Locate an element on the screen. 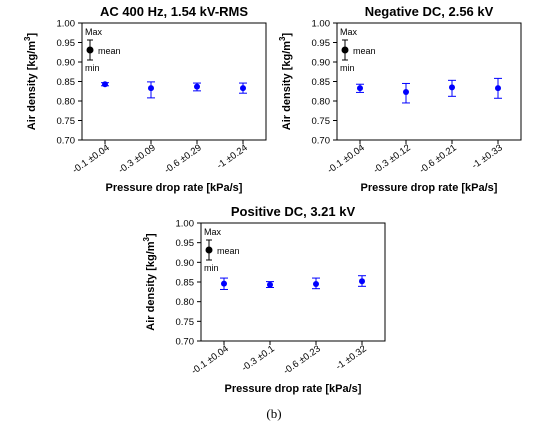  chart-title: AC 400 Hz, 1.54 kV-RMS is located at coordinates (174, 11).